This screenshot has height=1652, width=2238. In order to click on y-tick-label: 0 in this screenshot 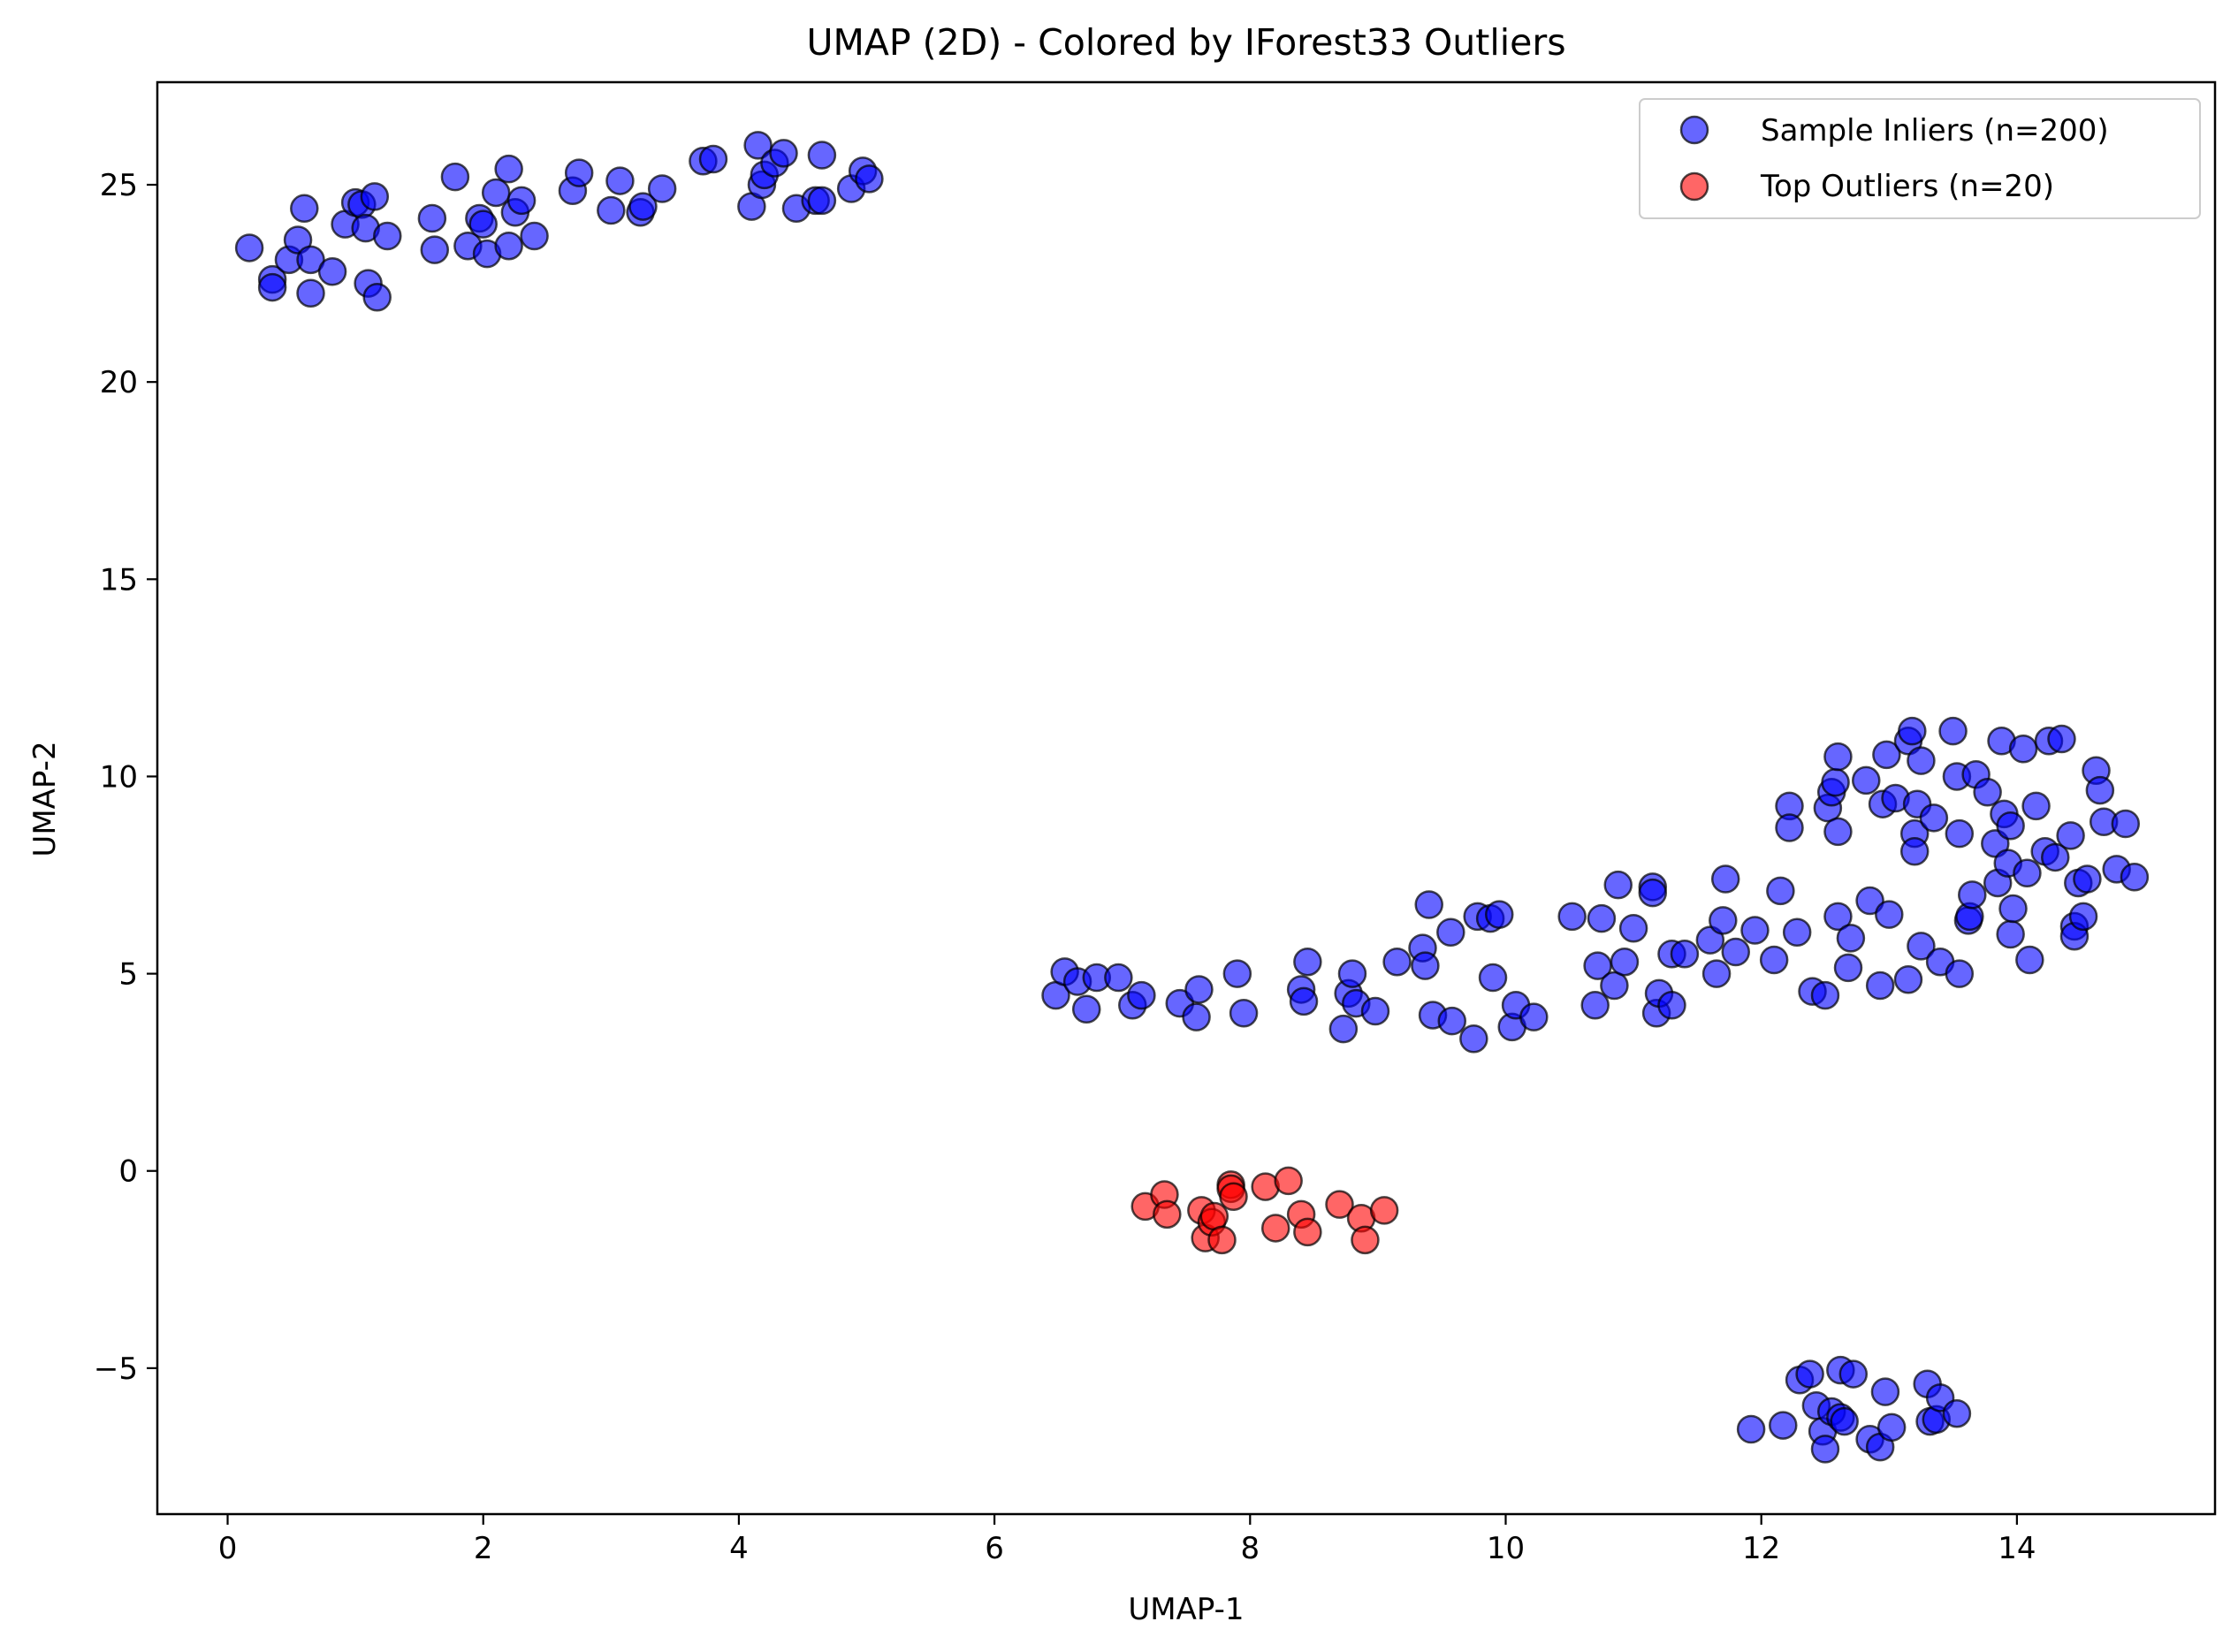, I will do `click(128, 1172)`.